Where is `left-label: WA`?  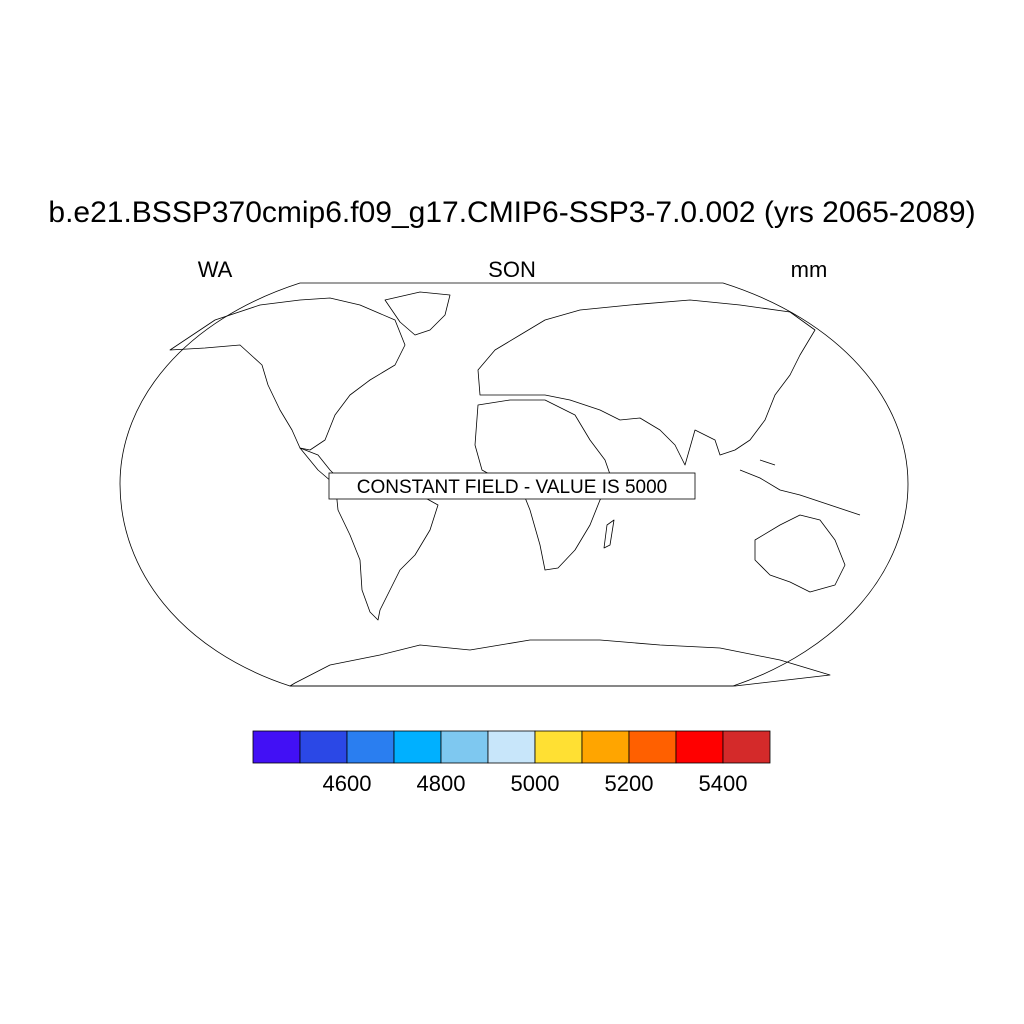 left-label: WA is located at coordinates (215, 269).